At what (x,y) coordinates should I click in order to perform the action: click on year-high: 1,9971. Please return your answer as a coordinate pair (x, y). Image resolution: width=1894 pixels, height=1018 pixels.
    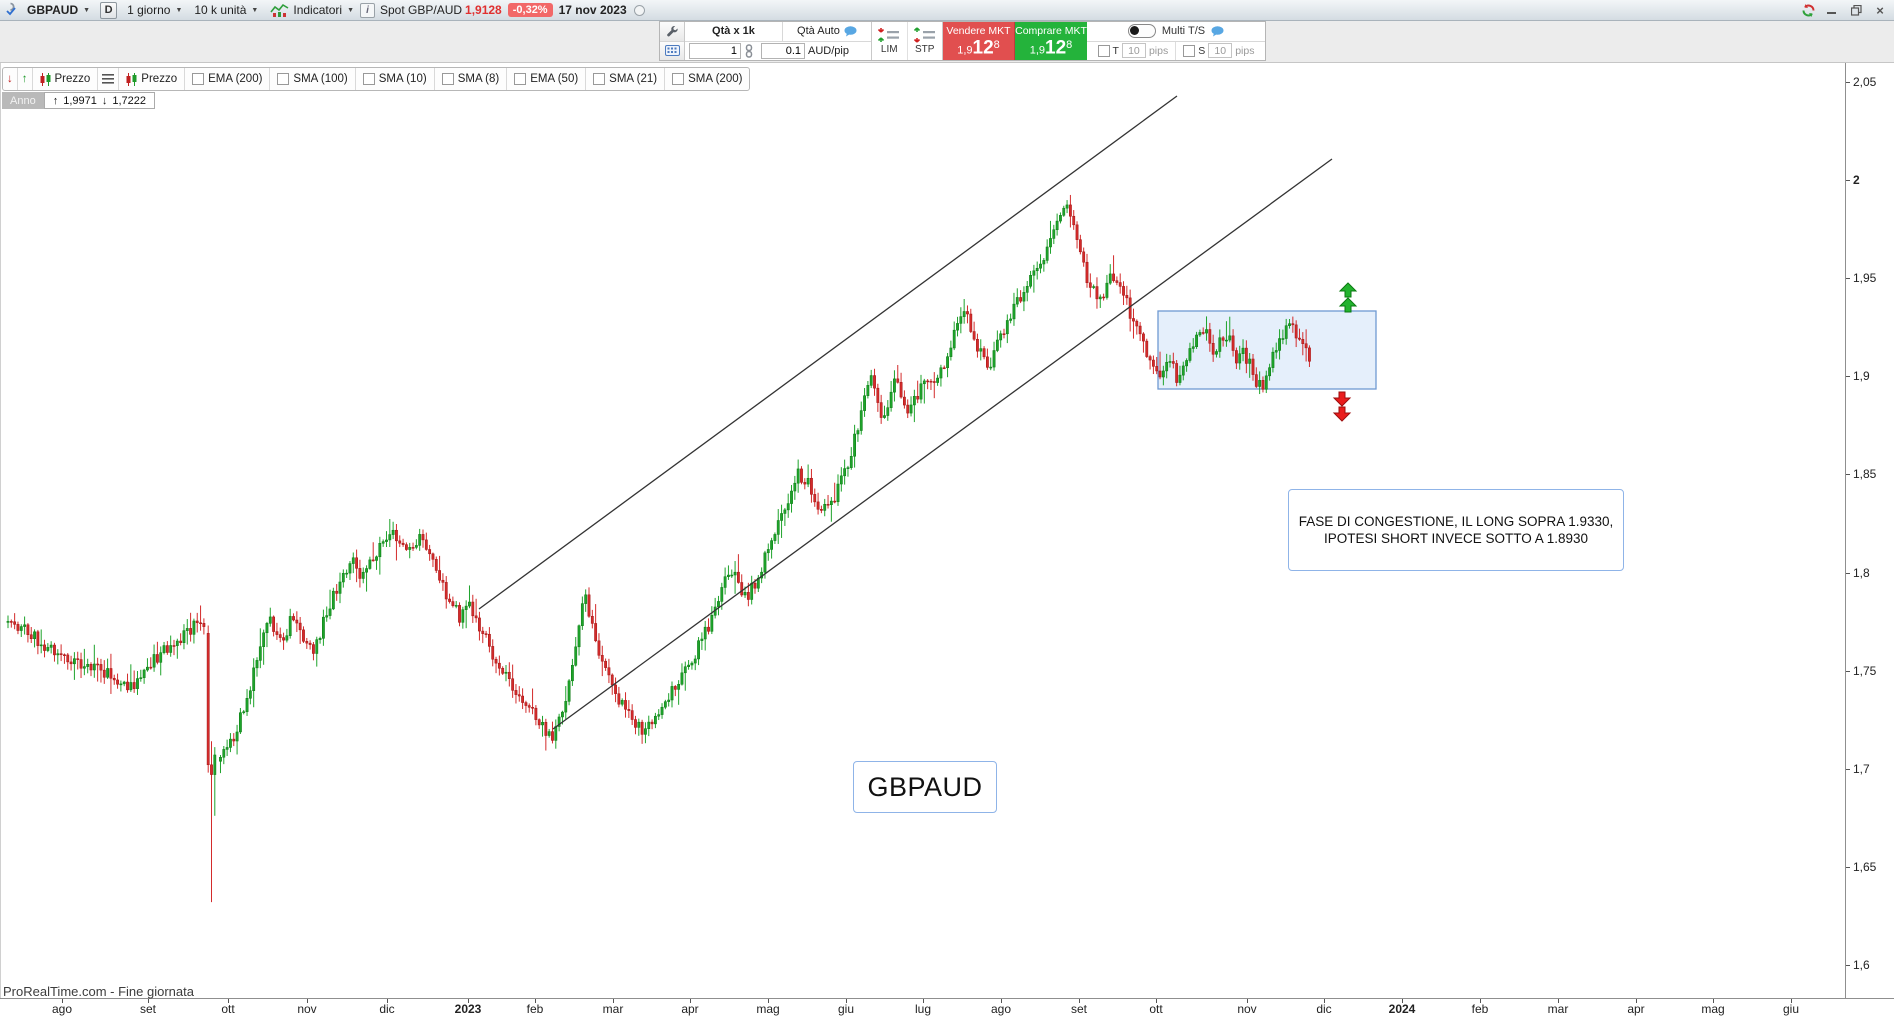
    Looking at the image, I should click on (80, 100).